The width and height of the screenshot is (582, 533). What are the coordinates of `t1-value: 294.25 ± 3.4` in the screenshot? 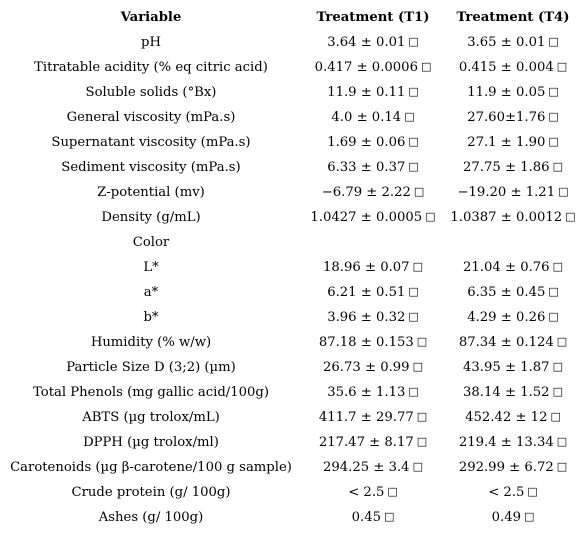 It's located at (366, 467).